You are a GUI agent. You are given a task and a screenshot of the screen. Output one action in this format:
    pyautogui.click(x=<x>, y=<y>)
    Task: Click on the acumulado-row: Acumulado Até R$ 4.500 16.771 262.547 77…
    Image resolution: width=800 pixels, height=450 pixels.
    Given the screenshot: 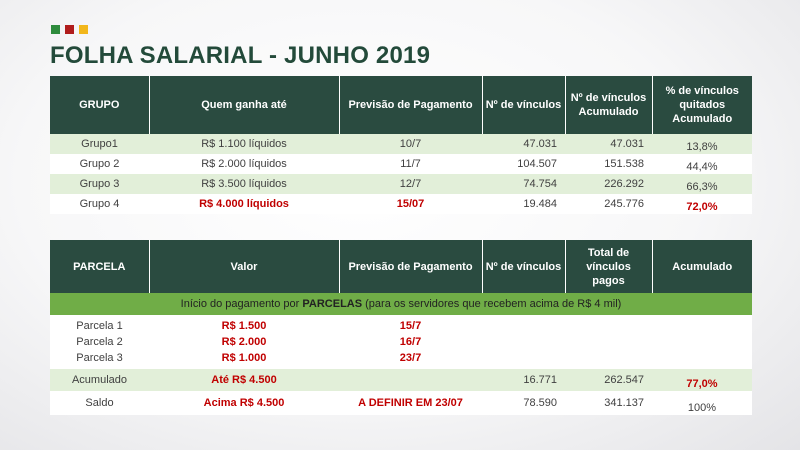 What is the action you would take?
    pyautogui.click(x=401, y=380)
    